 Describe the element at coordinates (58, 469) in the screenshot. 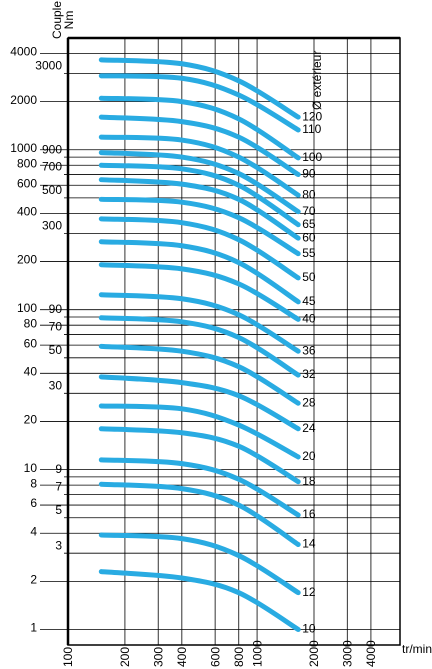

I see `y-tick-label: 9` at that location.